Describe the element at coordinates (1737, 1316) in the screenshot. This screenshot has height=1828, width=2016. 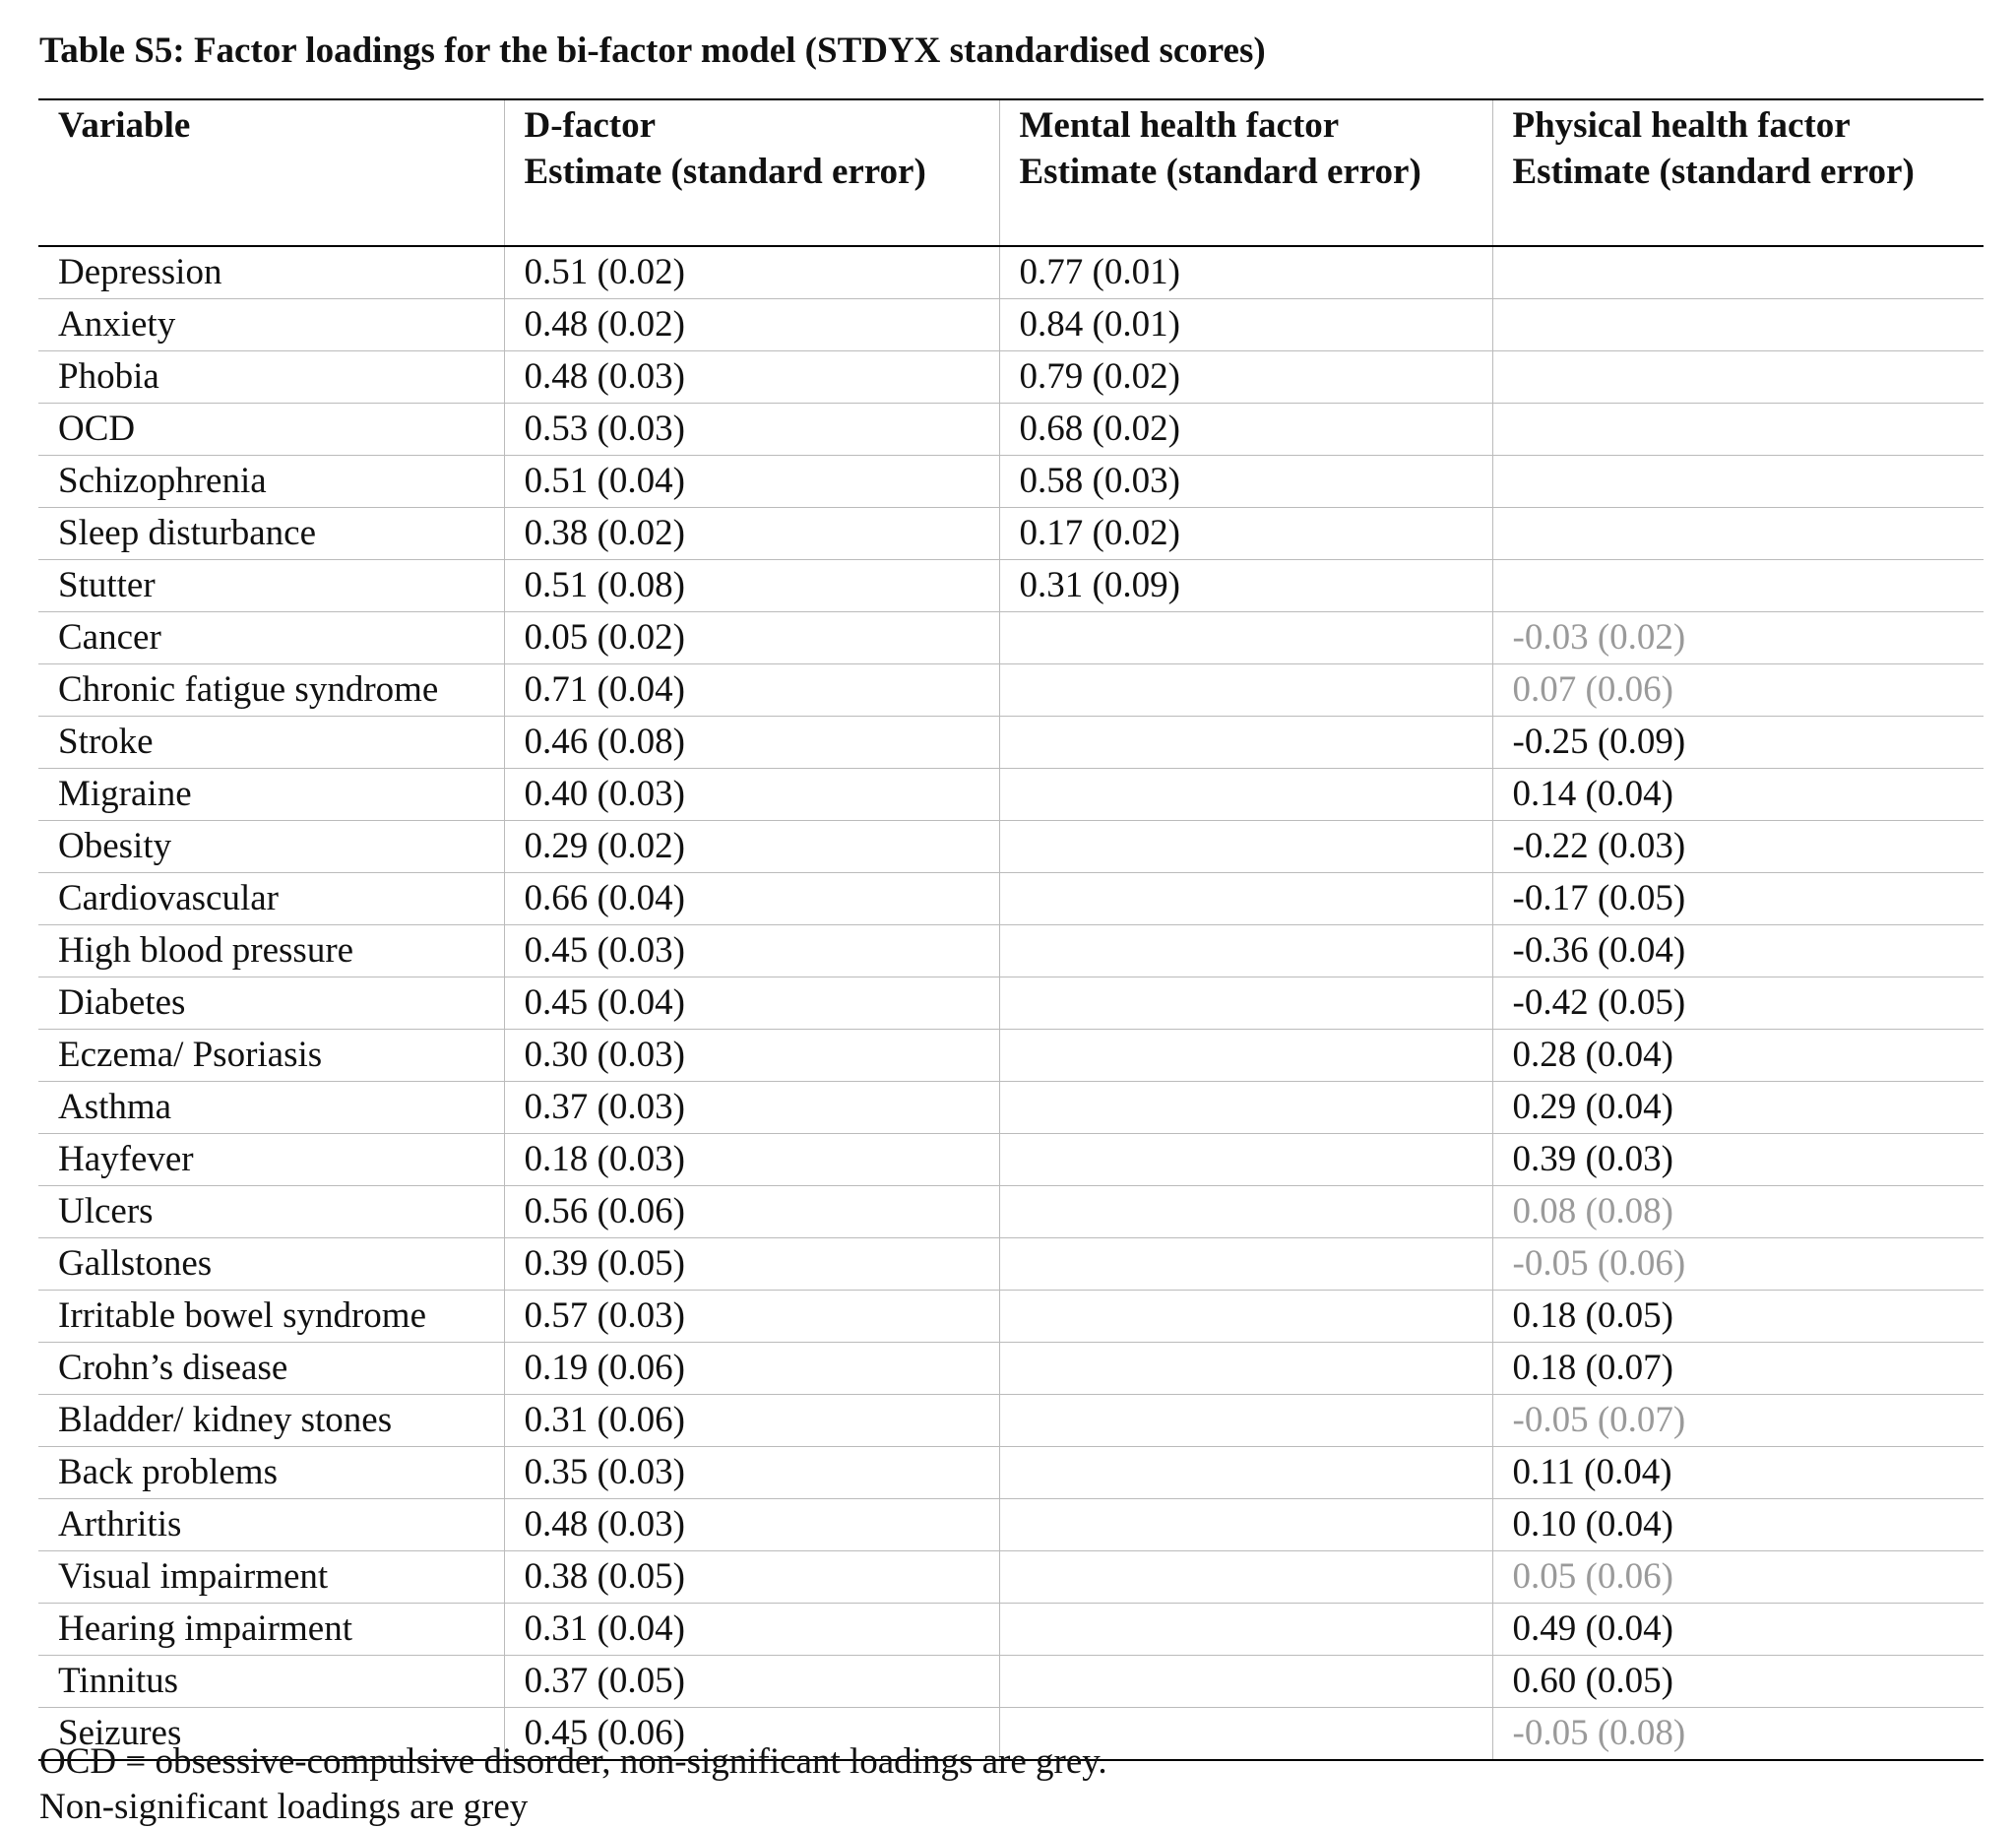
I see `estimate-cell: 0.18 (0.05)` at that location.